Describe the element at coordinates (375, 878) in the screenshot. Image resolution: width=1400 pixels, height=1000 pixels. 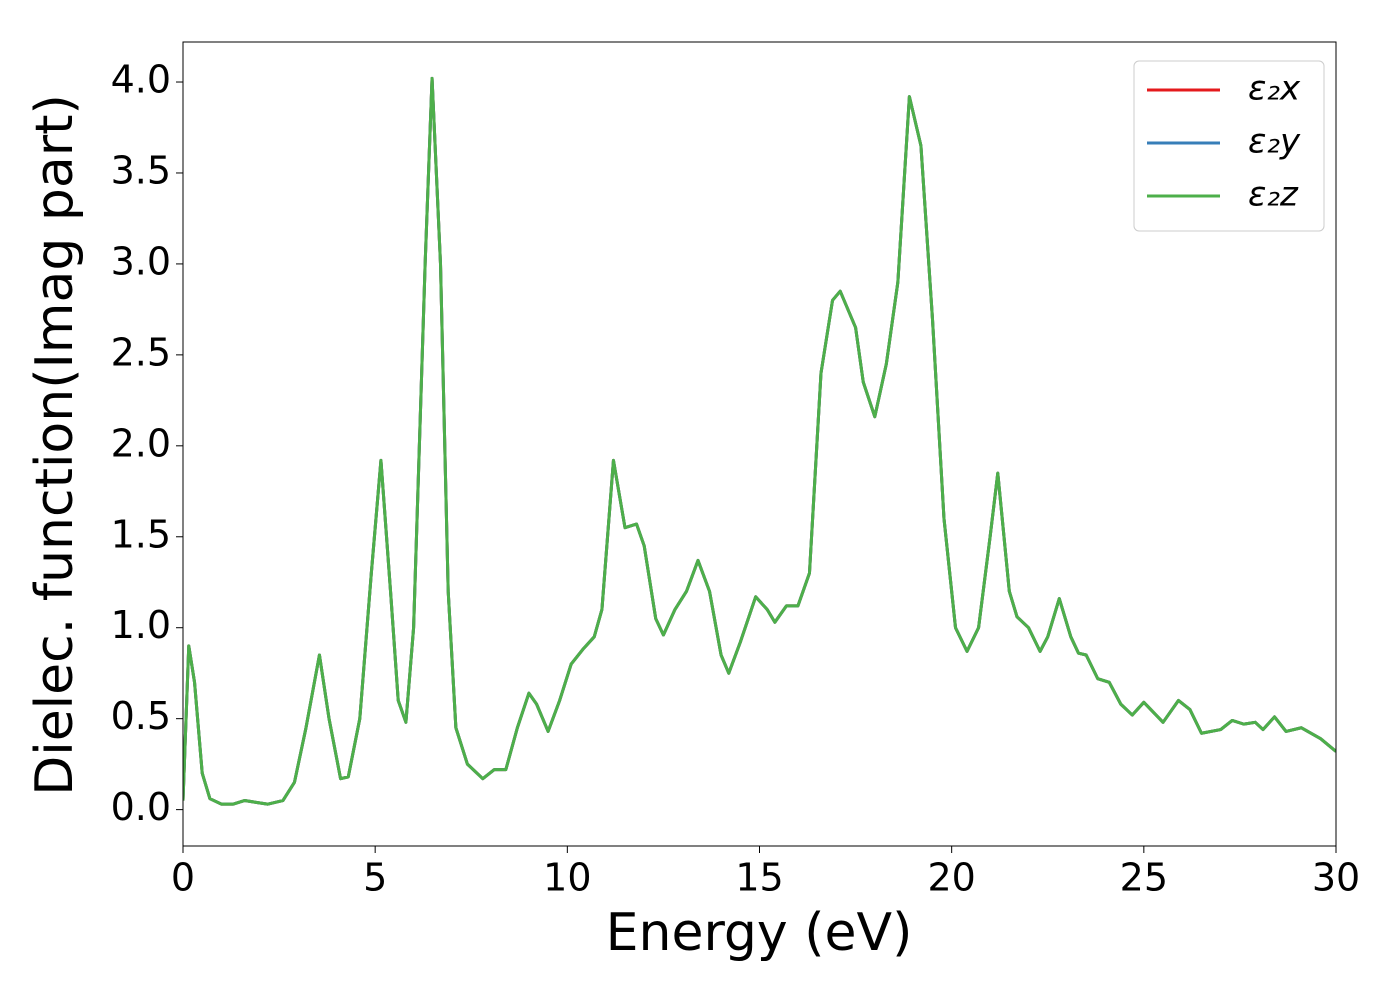
I see `x-tick-label: 5` at that location.